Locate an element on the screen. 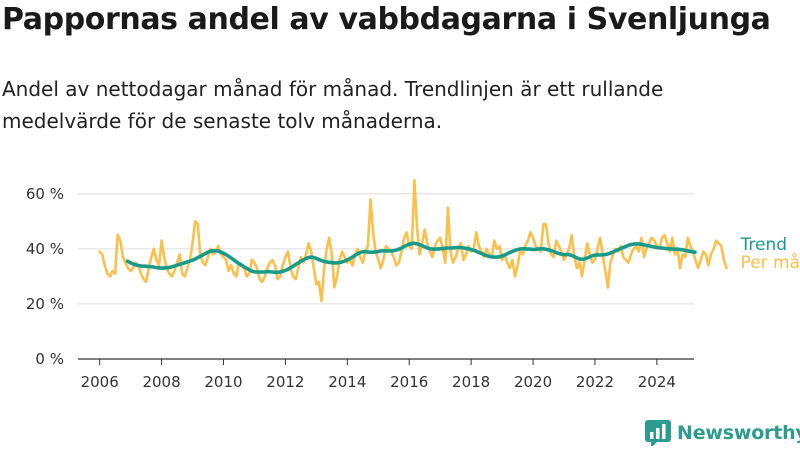  trend-series-line is located at coordinates (411, 258).